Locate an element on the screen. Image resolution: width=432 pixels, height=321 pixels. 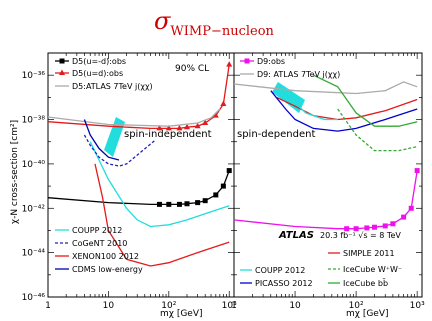
legend-entry: D5(u=d):obs is located at coordinates (89, 73).